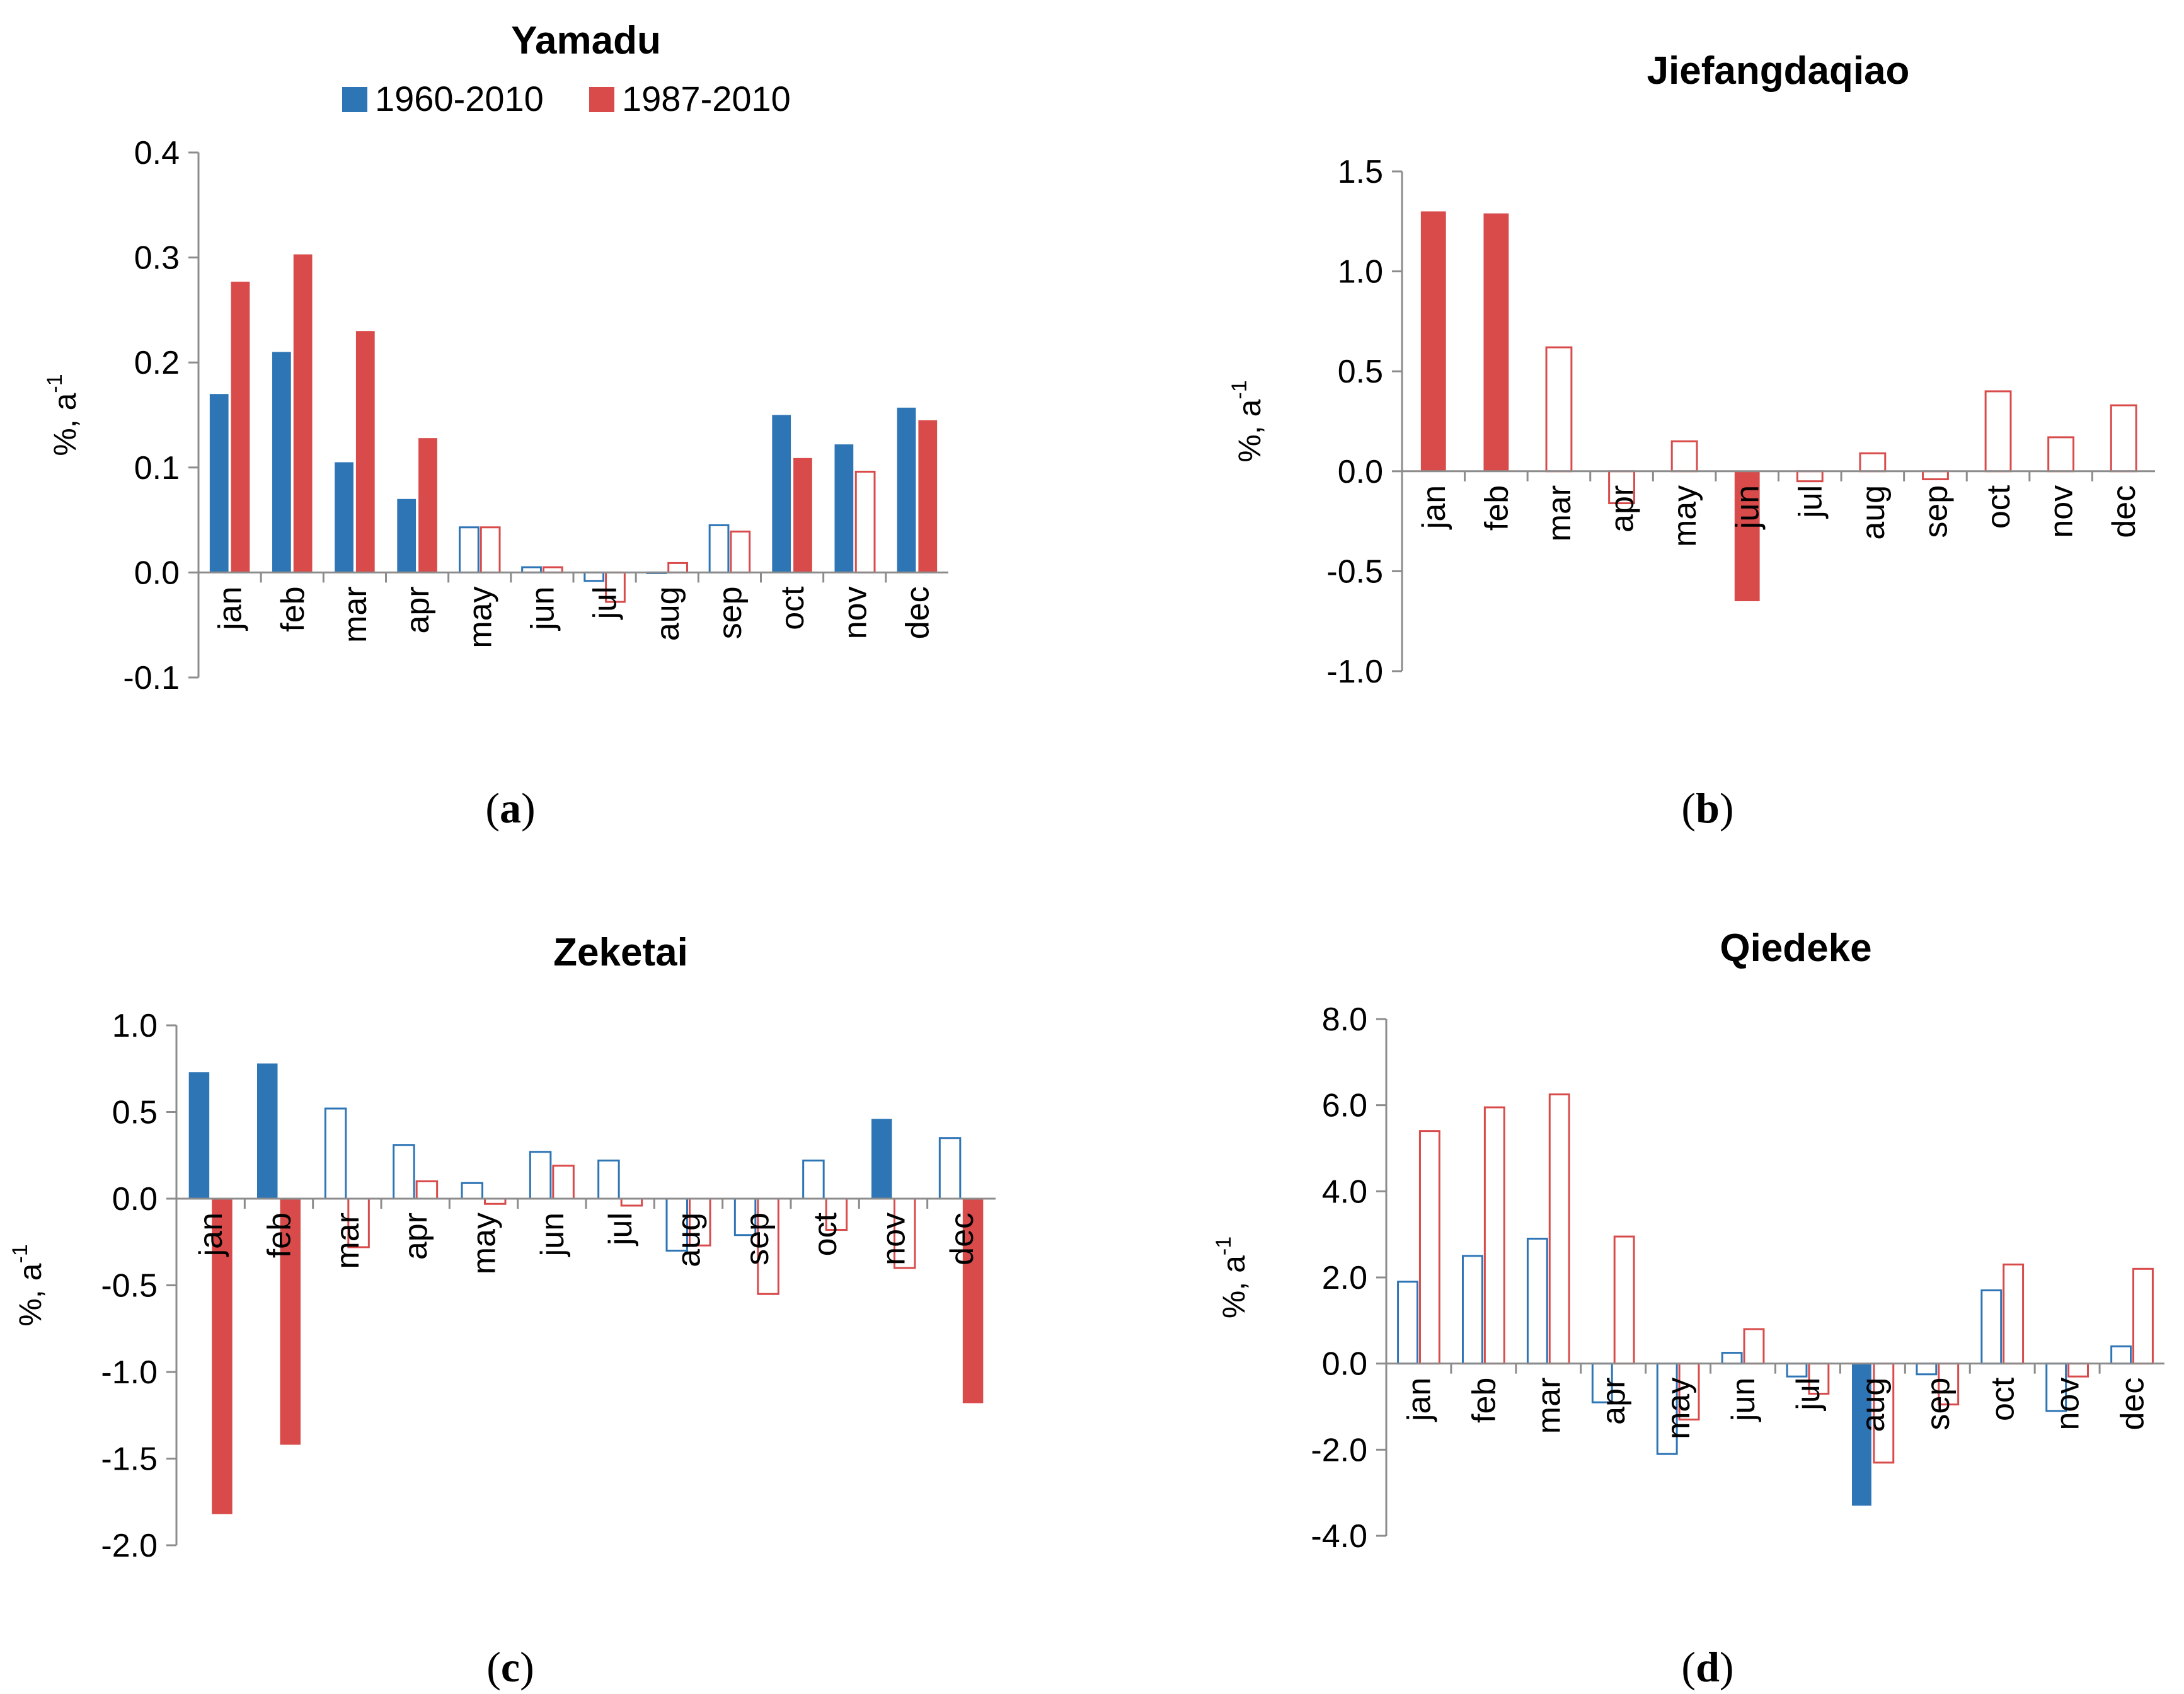  What do you see at coordinates (601, 100) in the screenshot?
I see `legend-swatch-1987-2010` at bounding box center [601, 100].